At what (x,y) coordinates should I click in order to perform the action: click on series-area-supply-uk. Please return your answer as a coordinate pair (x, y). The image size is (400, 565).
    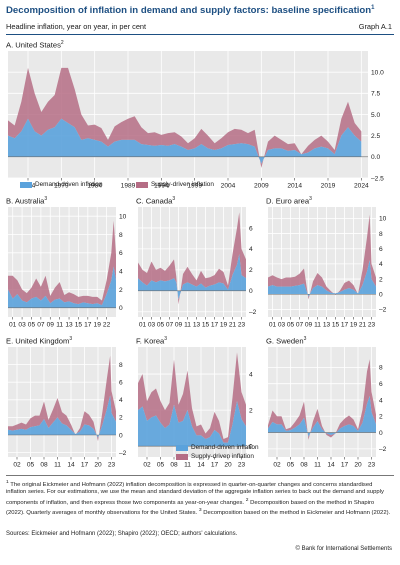
    Looking at the image, I should click on (62, 398).